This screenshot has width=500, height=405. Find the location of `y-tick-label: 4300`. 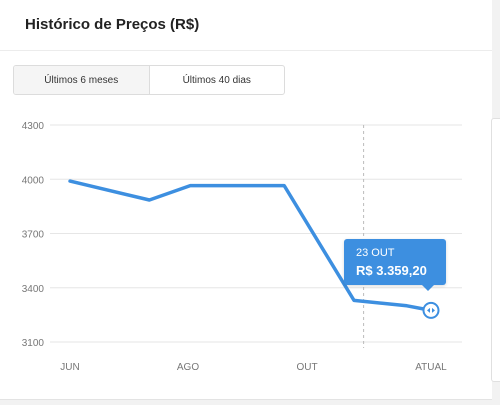

y-tick-label: 4300 is located at coordinates (33, 126).